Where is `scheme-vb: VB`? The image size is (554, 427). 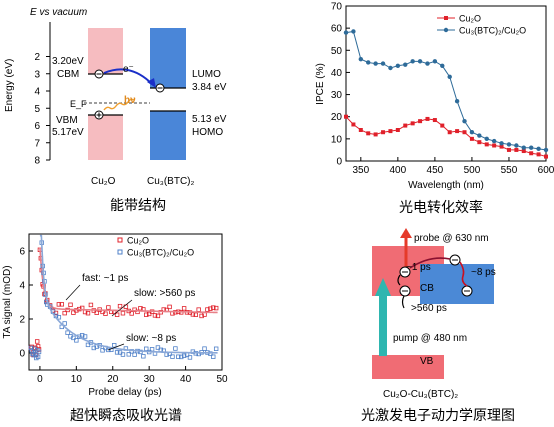 scheme-vb: VB is located at coordinates (427, 361).